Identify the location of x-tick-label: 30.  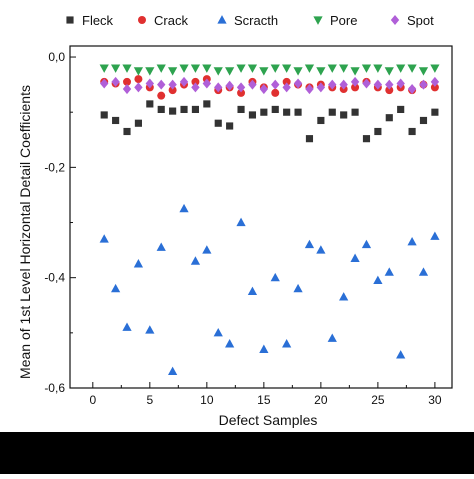
(435, 400).